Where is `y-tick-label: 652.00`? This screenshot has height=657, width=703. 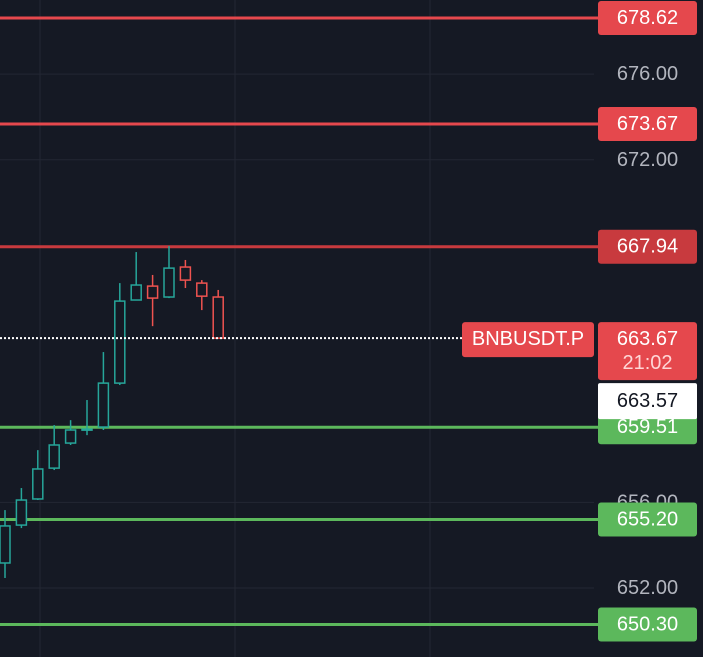 y-tick-label: 652.00 is located at coordinates (647, 588).